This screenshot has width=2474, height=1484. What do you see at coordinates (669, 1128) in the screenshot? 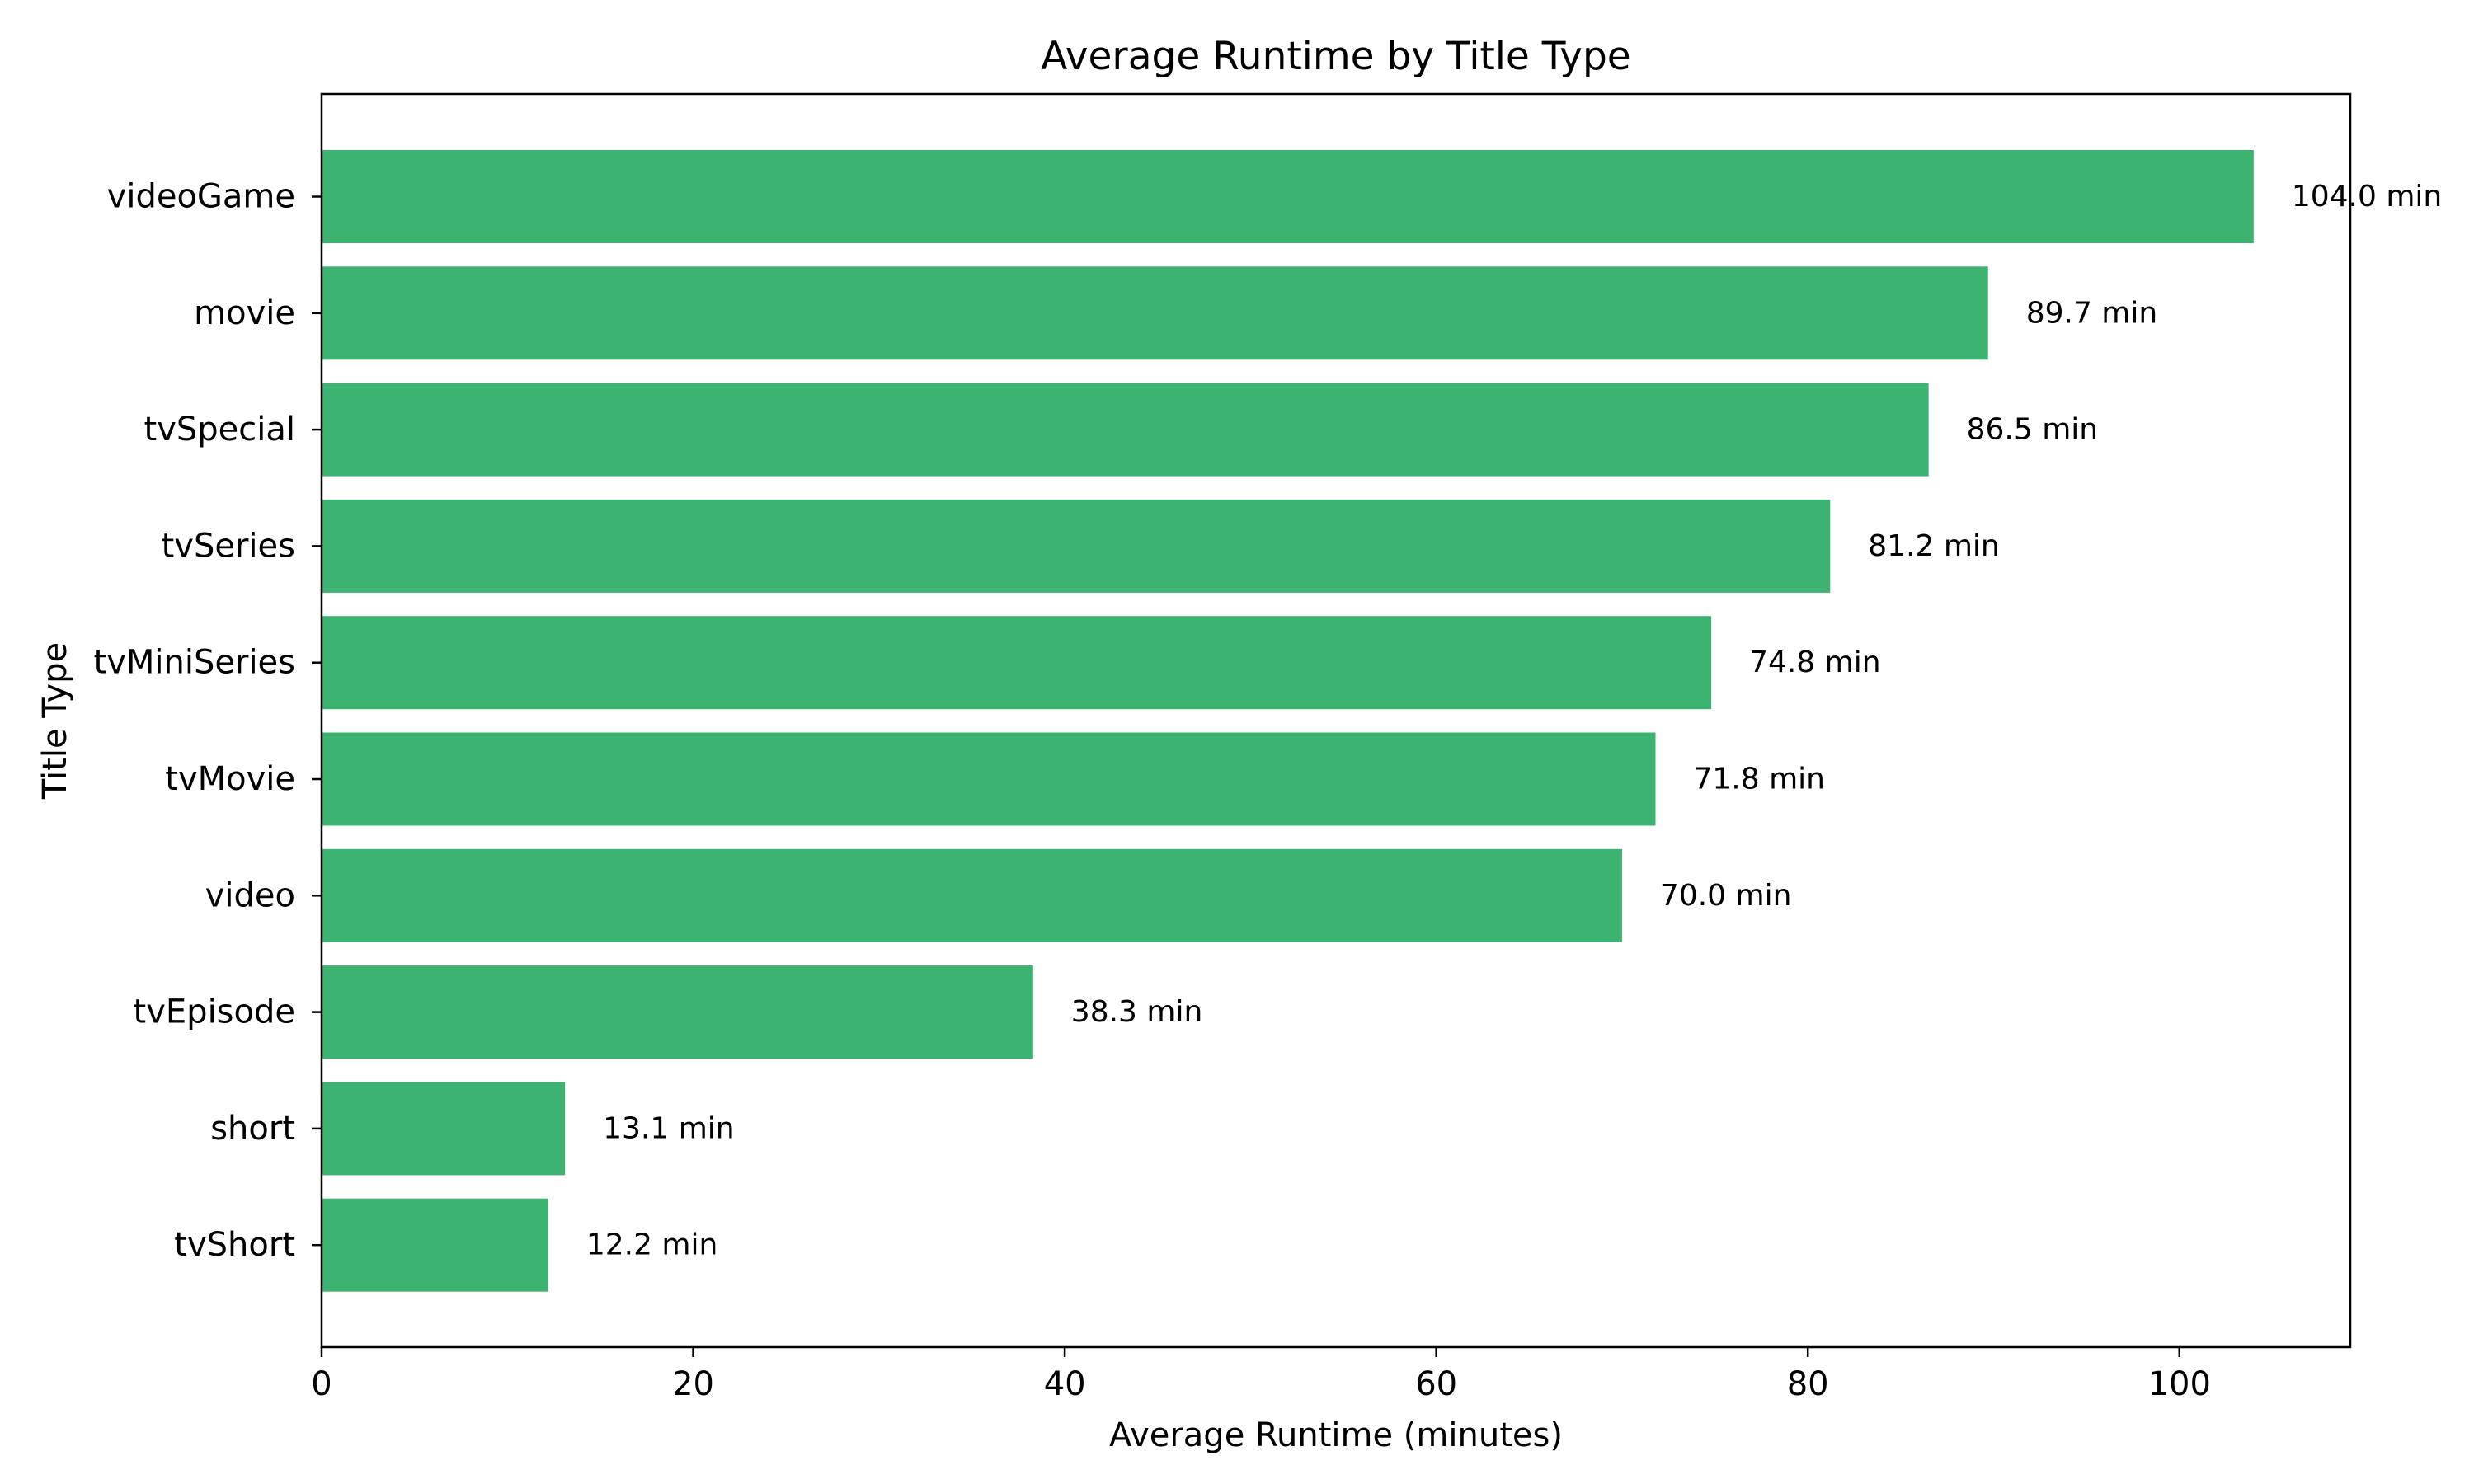
I see `data-label-short: 13.1 min` at bounding box center [669, 1128].